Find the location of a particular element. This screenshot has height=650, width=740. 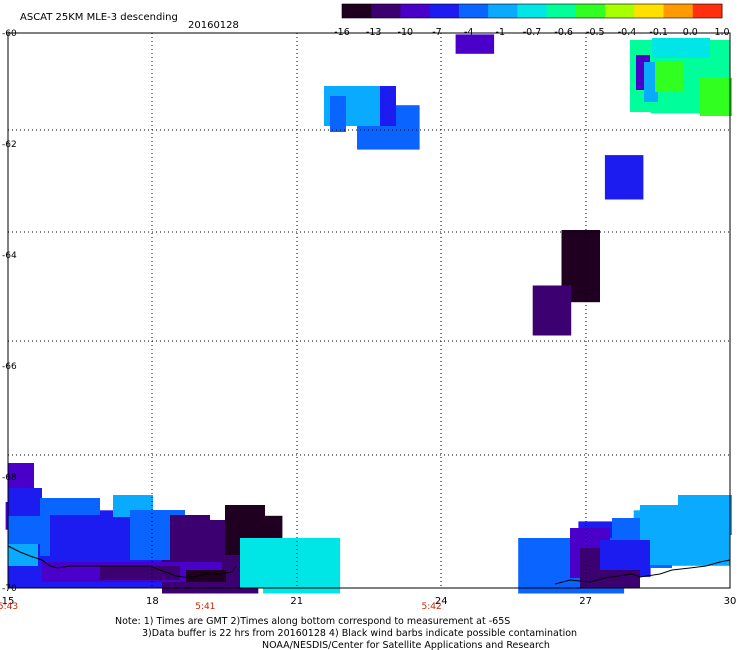

x-tick-label: 21 is located at coordinates (296, 601).